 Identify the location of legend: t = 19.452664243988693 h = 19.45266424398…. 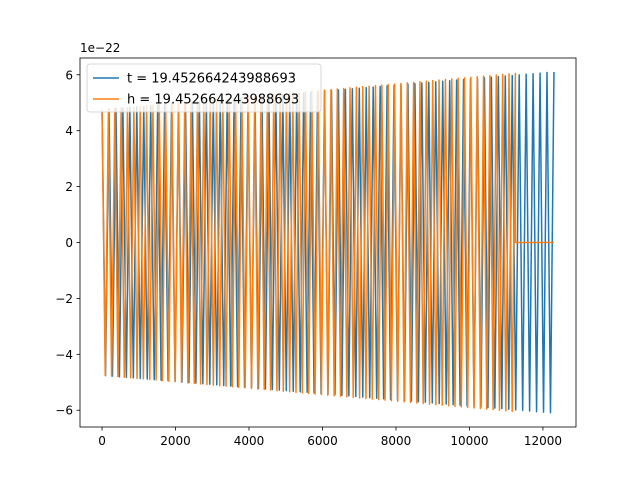
(204, 88).